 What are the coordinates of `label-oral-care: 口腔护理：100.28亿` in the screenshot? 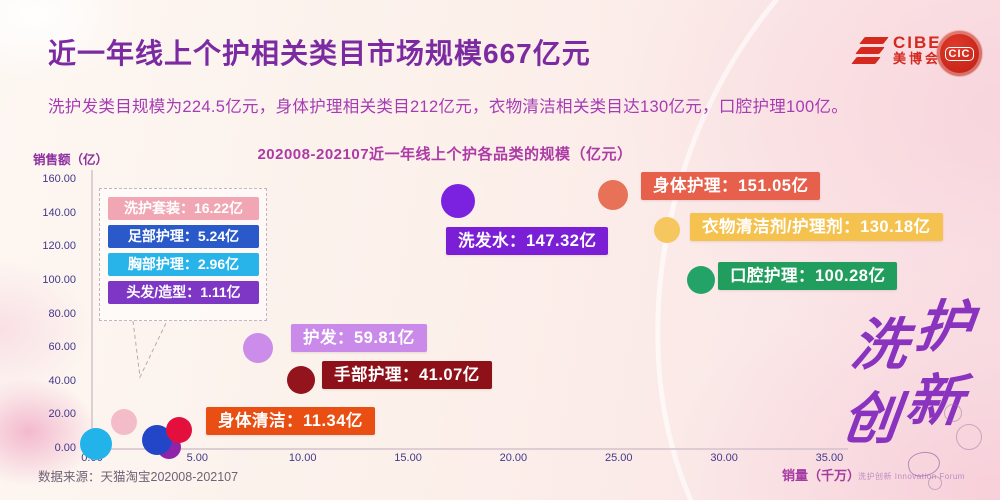 It's located at (808, 276).